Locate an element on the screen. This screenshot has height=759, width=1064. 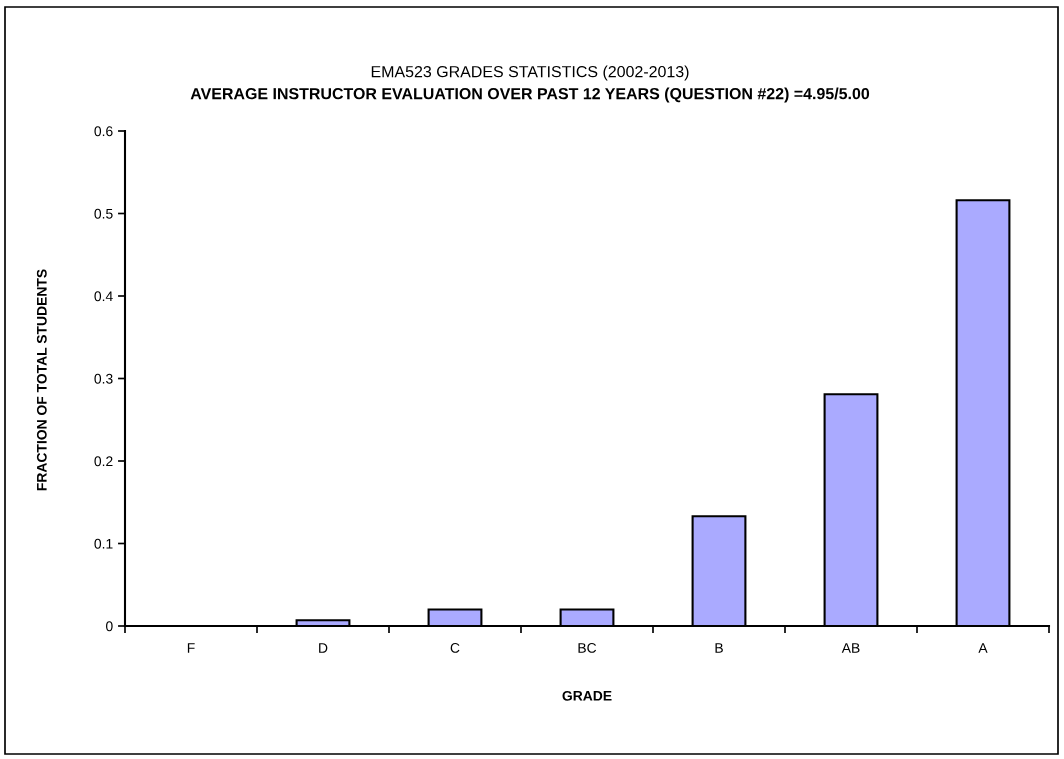
y-tick-label: 0.1 is located at coordinates (103, 543).